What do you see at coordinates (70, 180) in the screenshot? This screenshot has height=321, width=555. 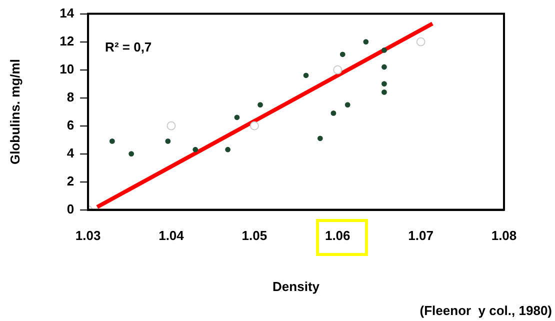 I see `y-tick-label: 2` at bounding box center [70, 180].